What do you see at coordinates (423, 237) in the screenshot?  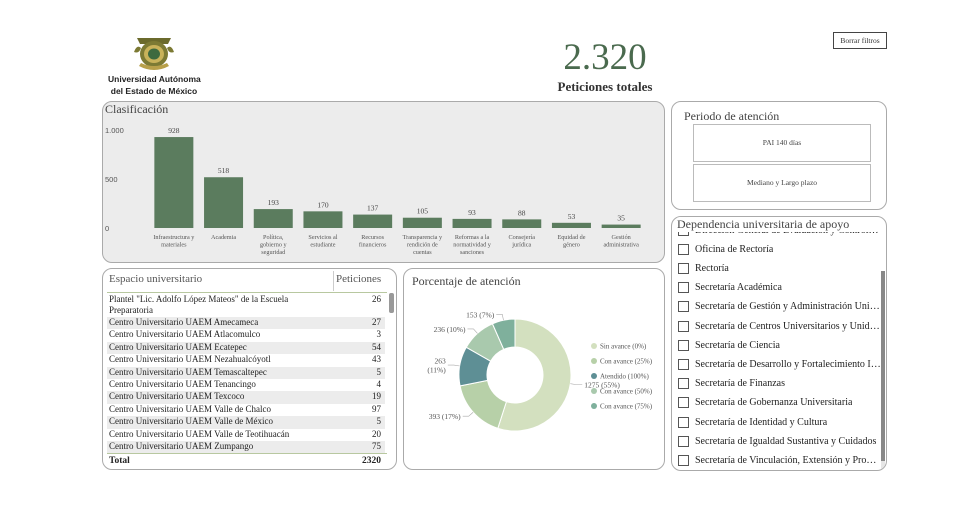 I see `bar-category-label: Transparencia y` at bounding box center [423, 237].